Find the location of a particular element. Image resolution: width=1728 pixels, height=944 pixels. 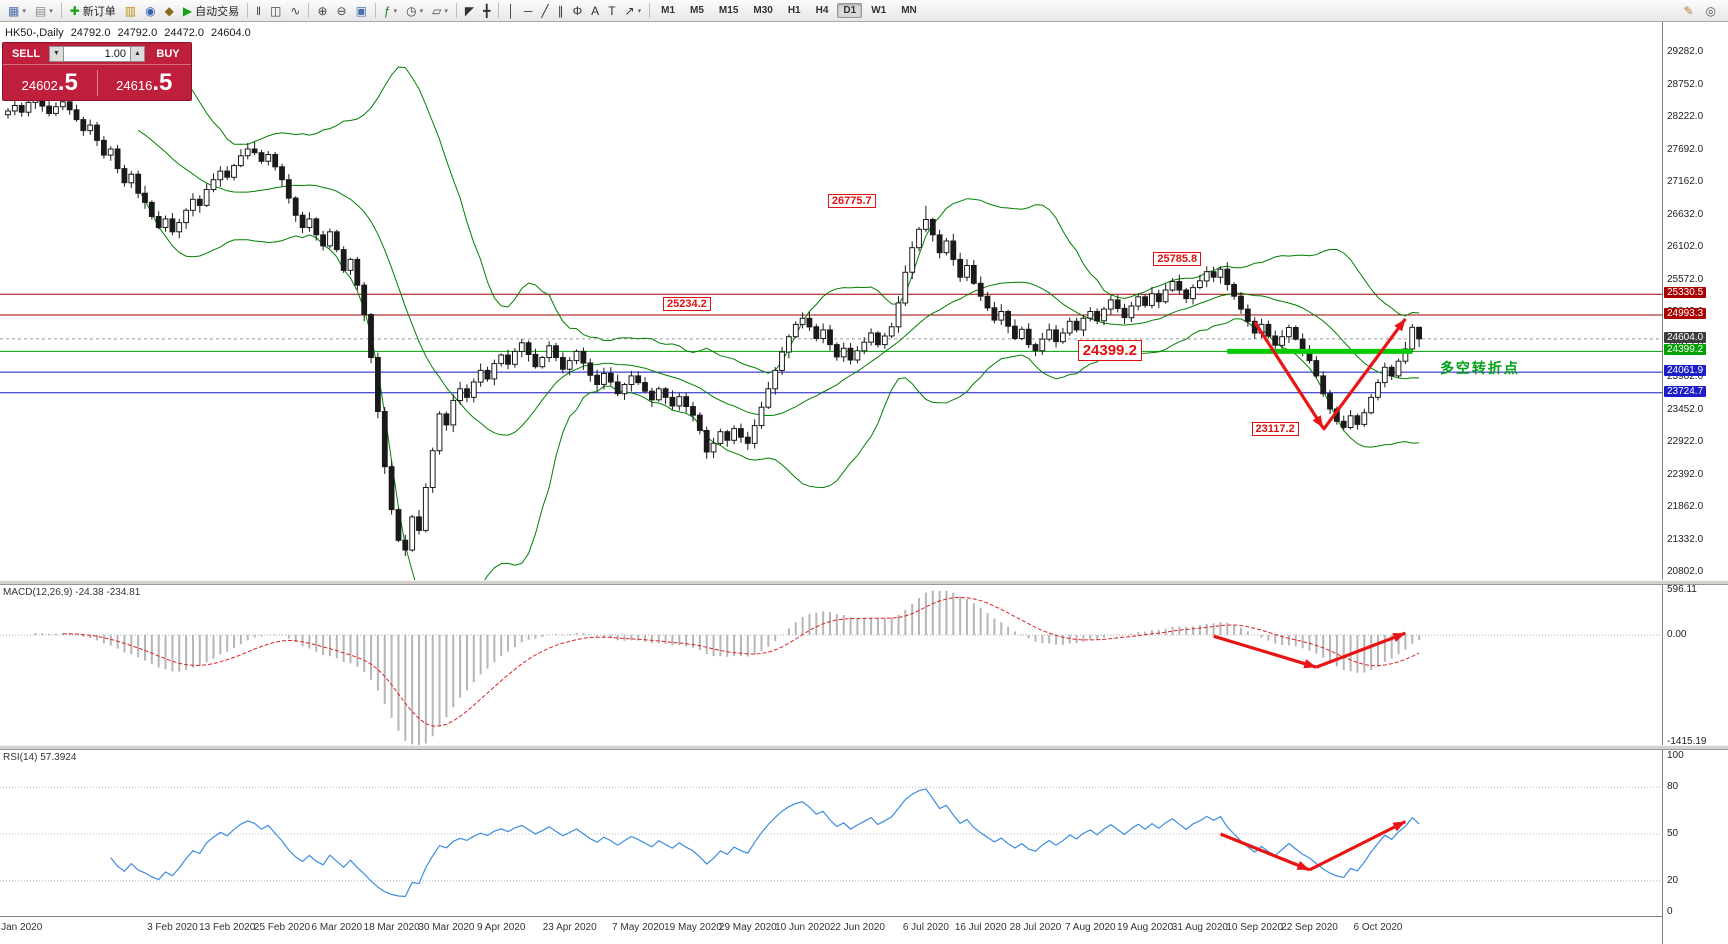

timeframe-button-h1: H1 is located at coordinates (794, 10).